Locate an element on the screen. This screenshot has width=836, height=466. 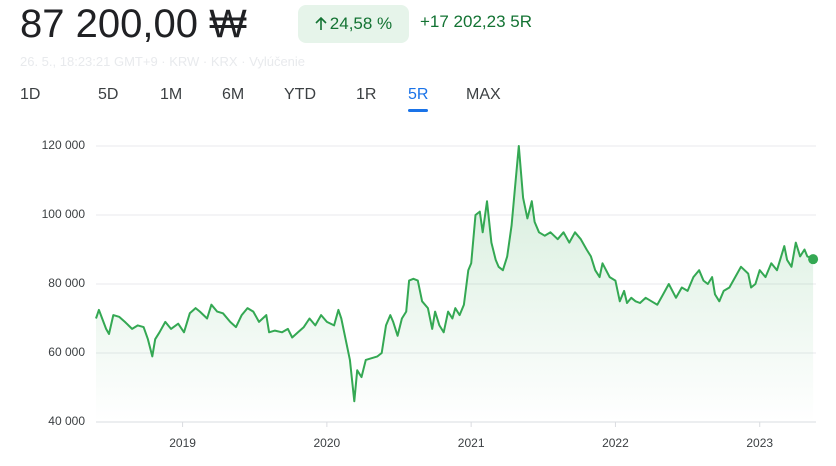
x-tick-label: 2021 is located at coordinates (471, 443).